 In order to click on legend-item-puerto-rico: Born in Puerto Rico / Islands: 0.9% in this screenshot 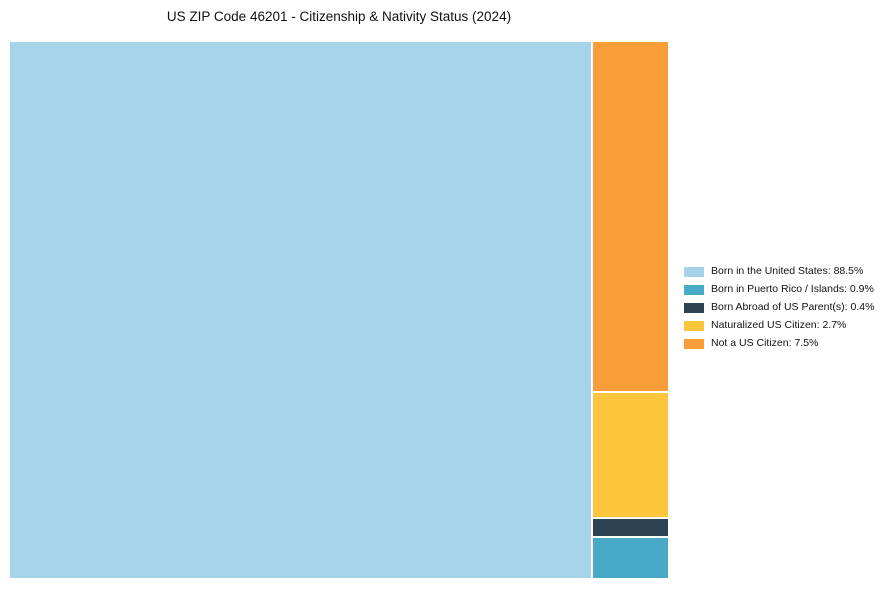, I will do `click(779, 289)`.